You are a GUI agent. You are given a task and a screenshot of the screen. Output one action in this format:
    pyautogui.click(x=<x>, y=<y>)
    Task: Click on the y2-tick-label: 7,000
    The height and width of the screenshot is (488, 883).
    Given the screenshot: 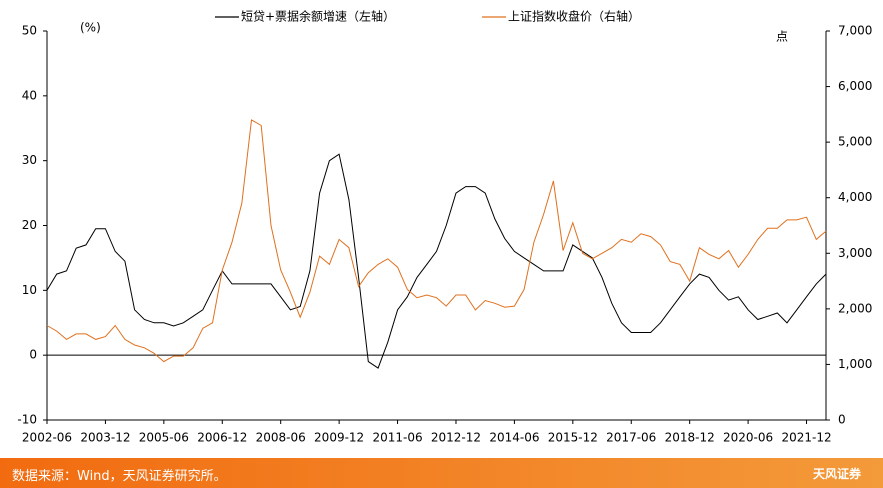 What is the action you would take?
    pyautogui.click(x=855, y=31)
    